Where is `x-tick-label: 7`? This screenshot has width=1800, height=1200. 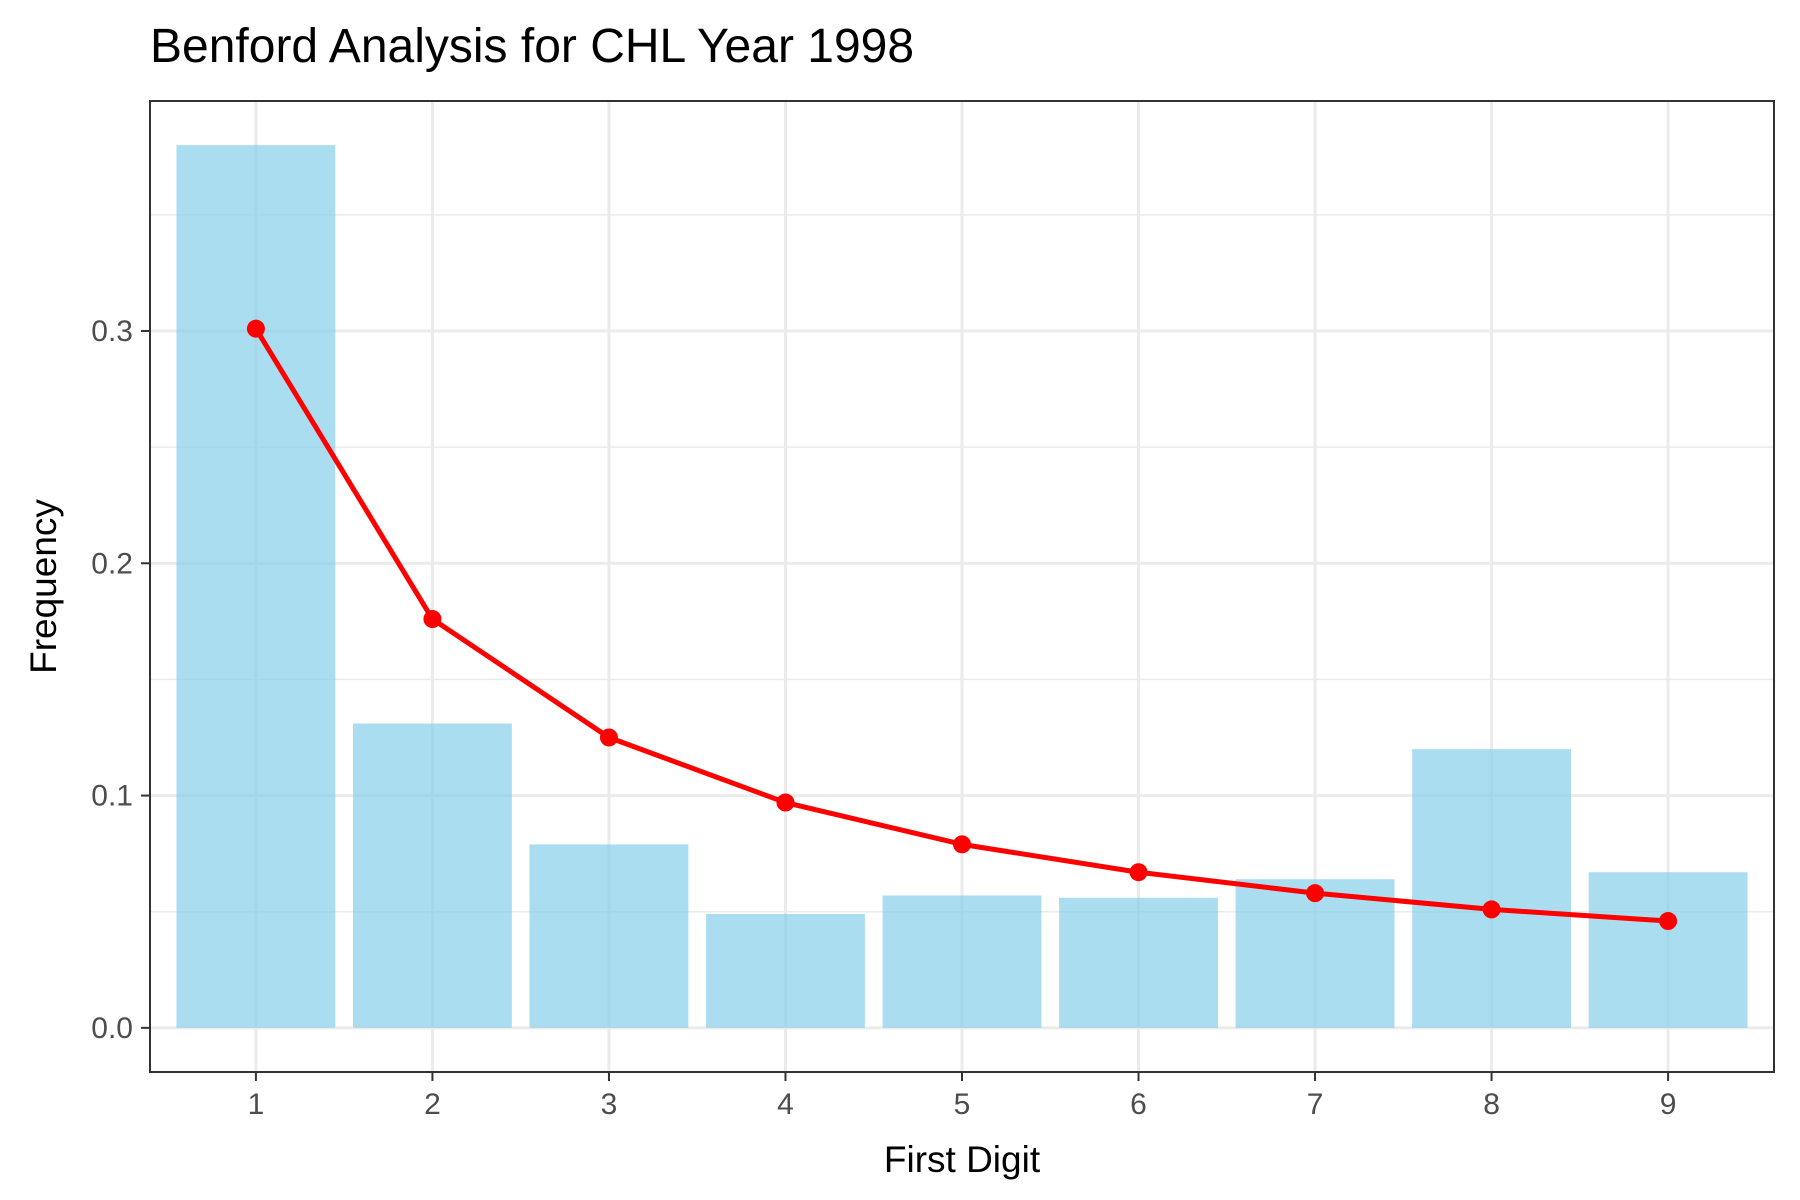 x-tick-label: 7 is located at coordinates (1315, 1104).